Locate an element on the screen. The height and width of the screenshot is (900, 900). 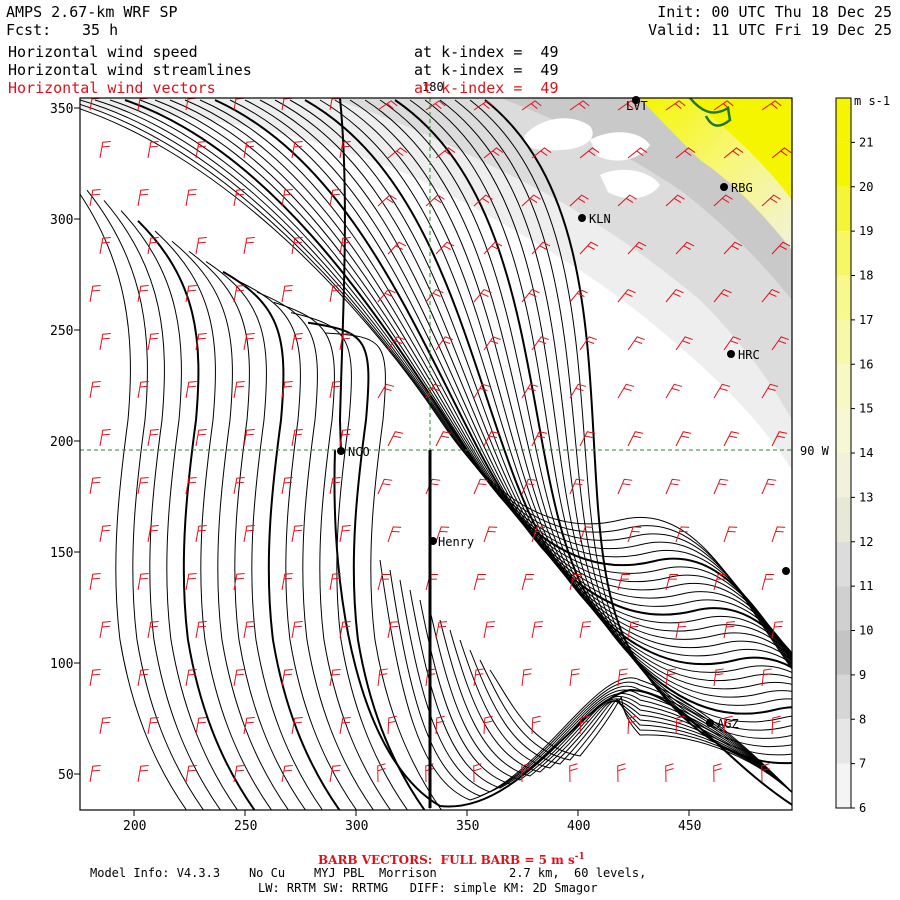
y-tick-label: 300 is located at coordinates (61, 220).